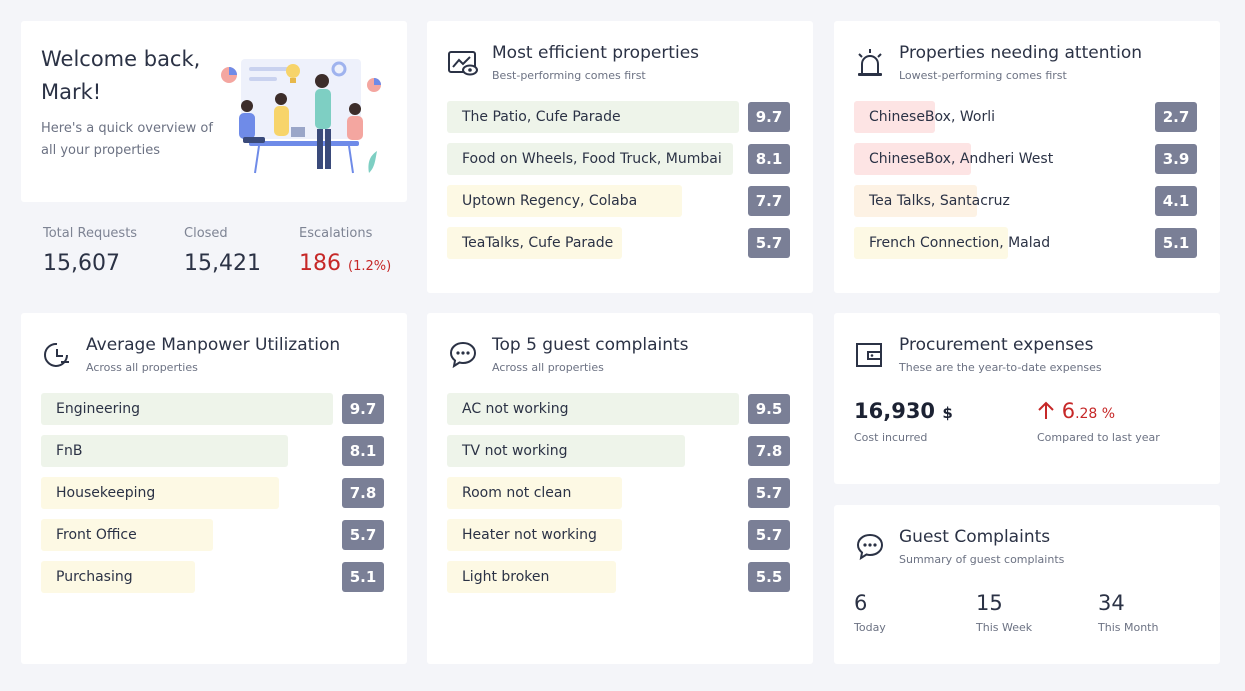  What do you see at coordinates (94, 577) in the screenshot?
I see `manpower-row-label: Purchasing` at bounding box center [94, 577].